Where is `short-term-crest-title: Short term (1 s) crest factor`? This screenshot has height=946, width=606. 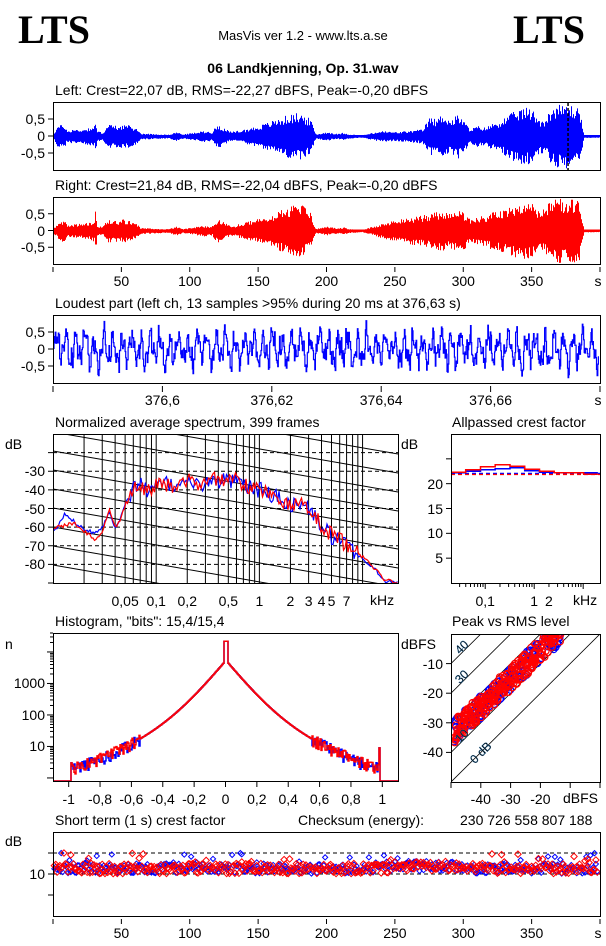
short-term-crest-title: Short term (1 s) crest factor is located at coordinates (140, 820).